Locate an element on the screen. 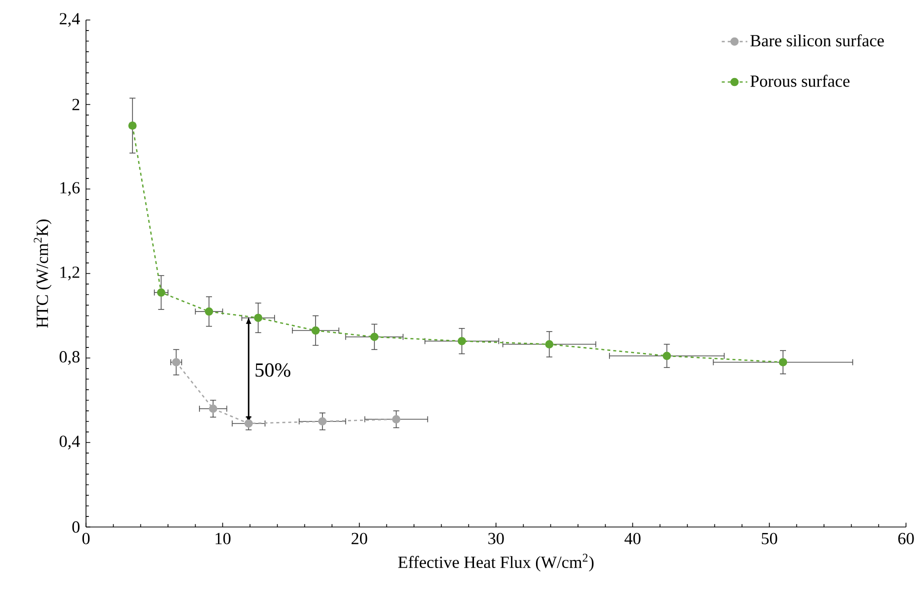 This screenshot has width=921, height=598. y-tick-label: 1,2 is located at coordinates (70, 273).